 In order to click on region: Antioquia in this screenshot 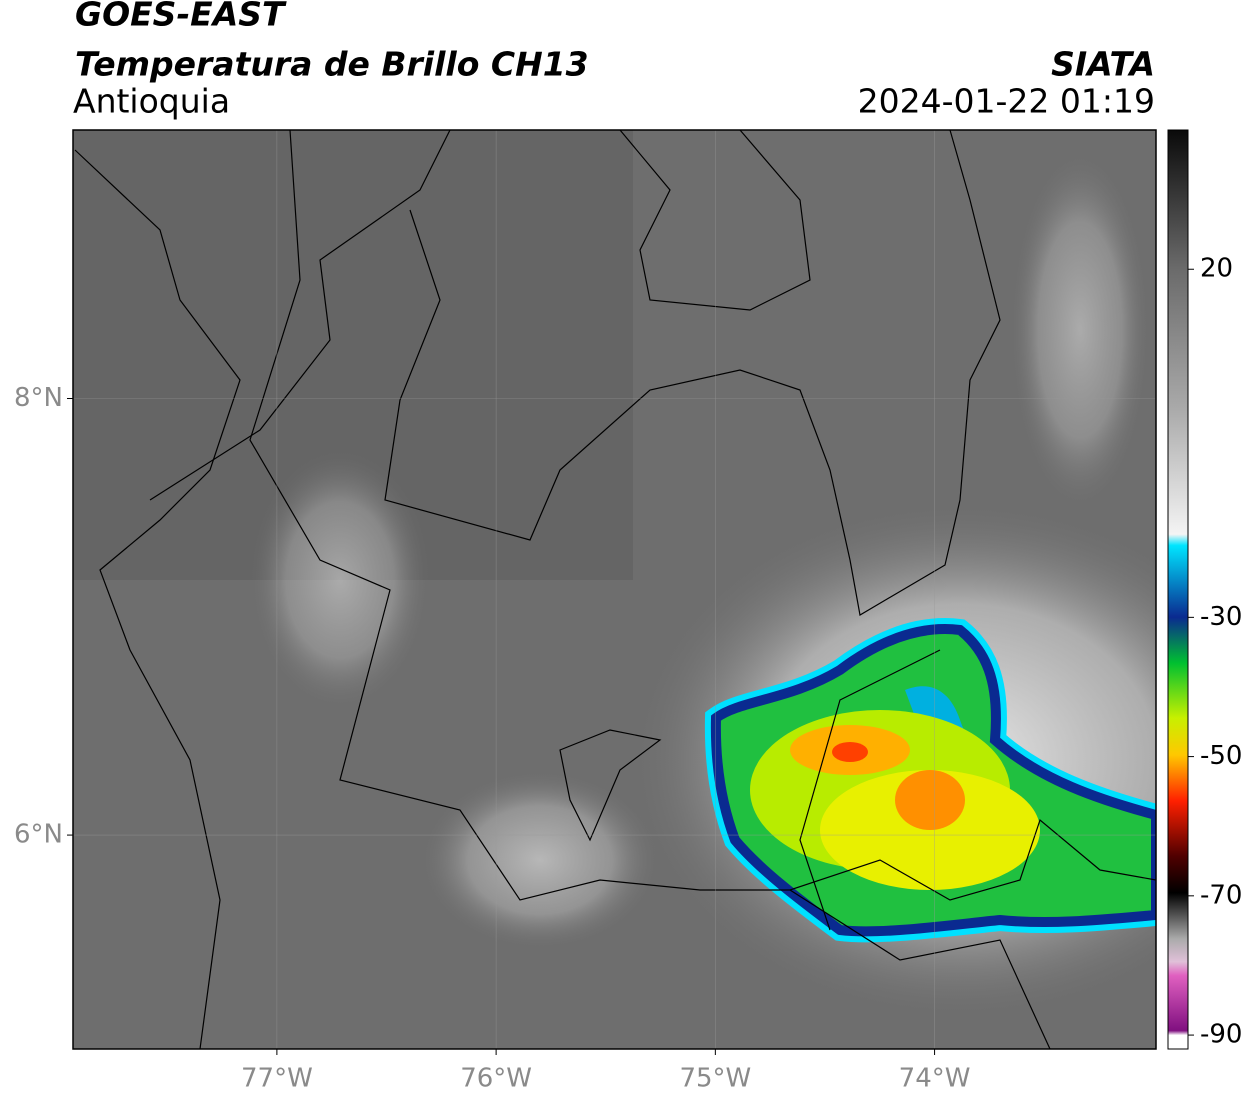, I will do `click(151, 101)`.